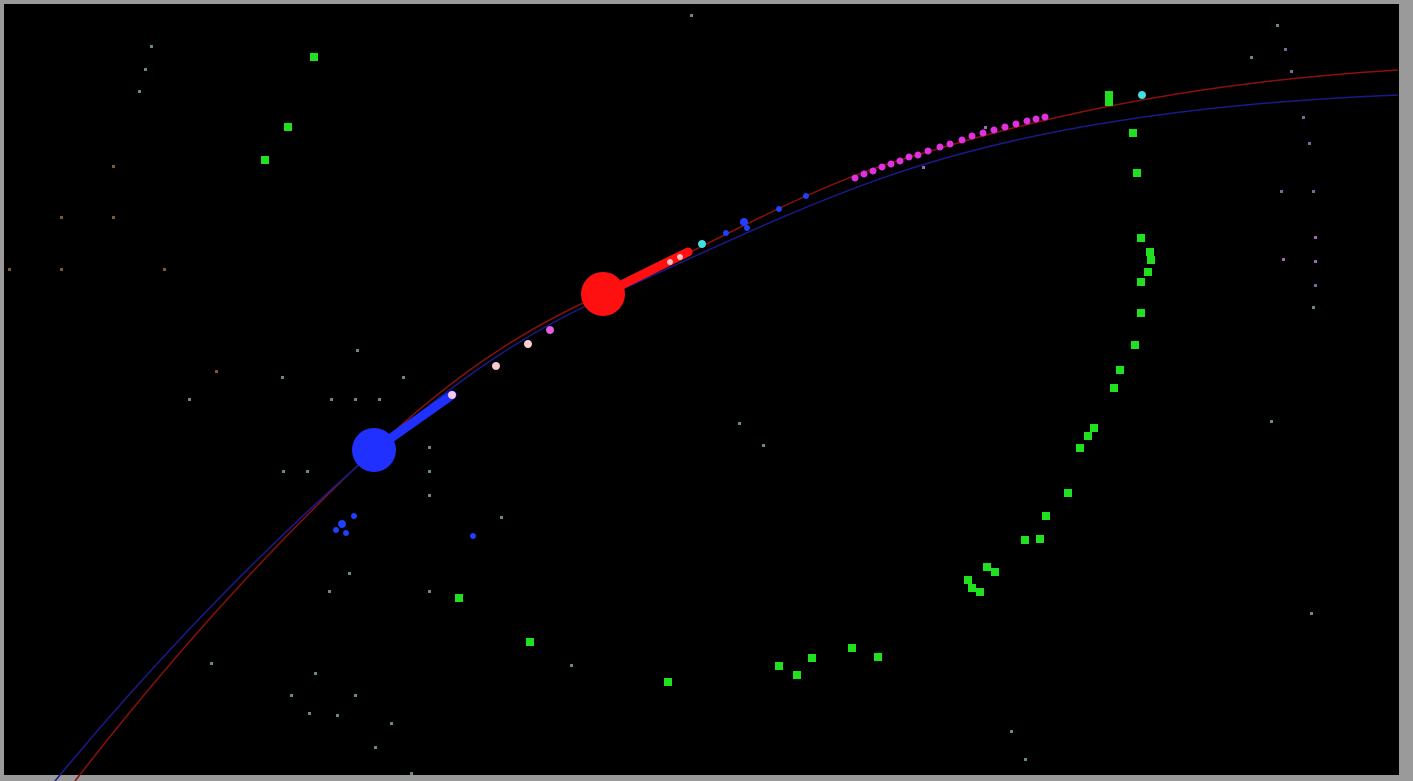  I want to click on jets, so click(522, 359).